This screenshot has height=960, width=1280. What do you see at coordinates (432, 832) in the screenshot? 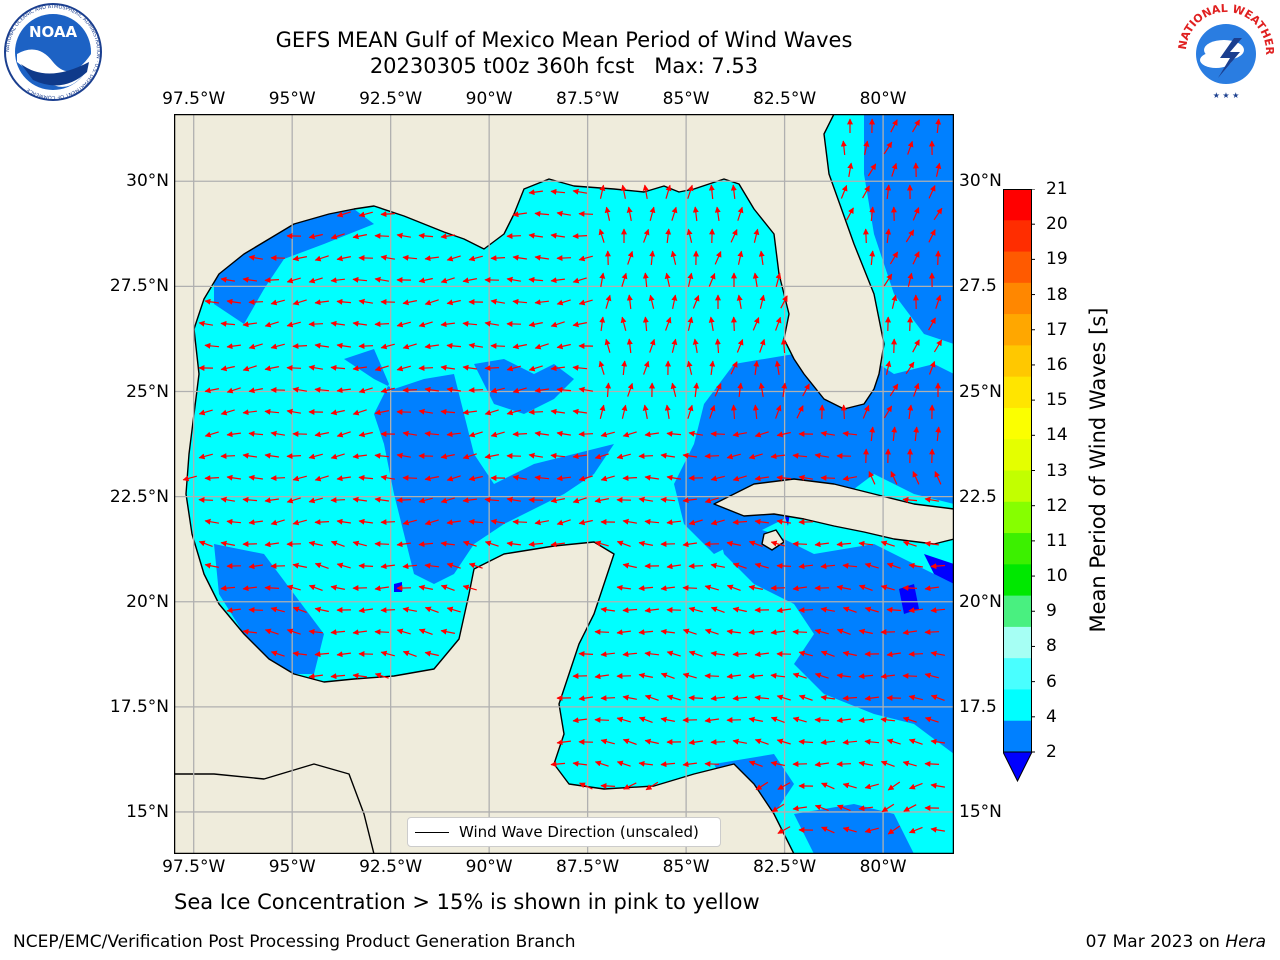
I see `legend-line-sample` at bounding box center [432, 832].